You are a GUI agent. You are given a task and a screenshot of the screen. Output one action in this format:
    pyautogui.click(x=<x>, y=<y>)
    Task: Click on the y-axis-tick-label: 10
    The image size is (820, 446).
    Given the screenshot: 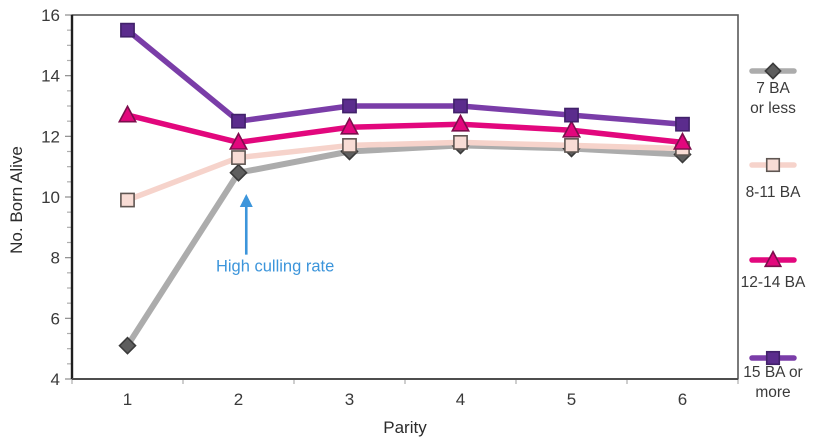 What is the action you would take?
    pyautogui.click(x=50, y=197)
    